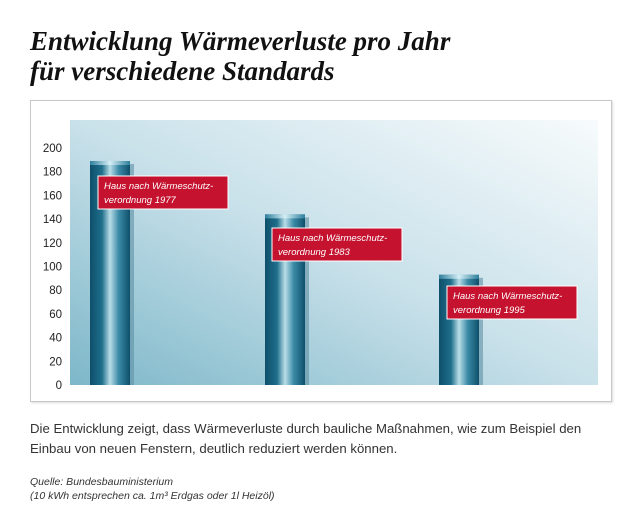 Image resolution: width=640 pixels, height=530 pixels. I want to click on source-line-1: Quelle: Bundesbauministerium, so click(101, 482).